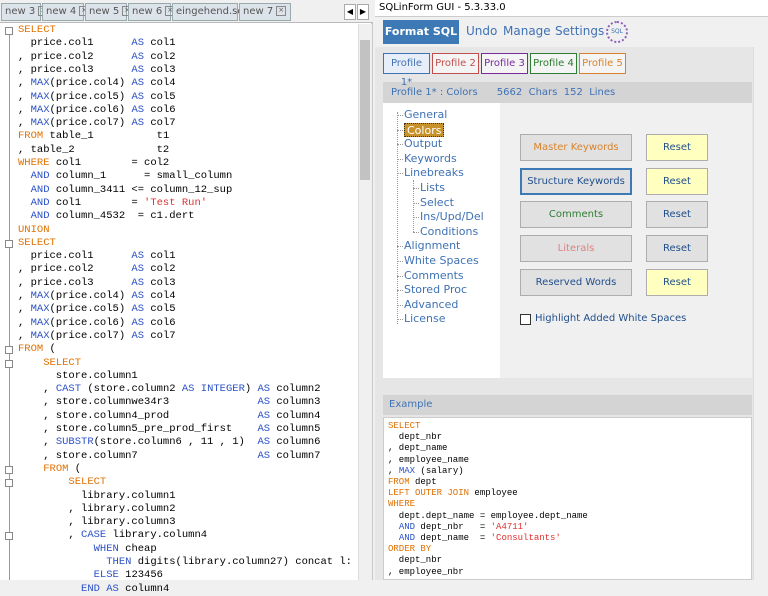 The image size is (768, 596). I want to click on code-token: CAST, so click(68, 389).